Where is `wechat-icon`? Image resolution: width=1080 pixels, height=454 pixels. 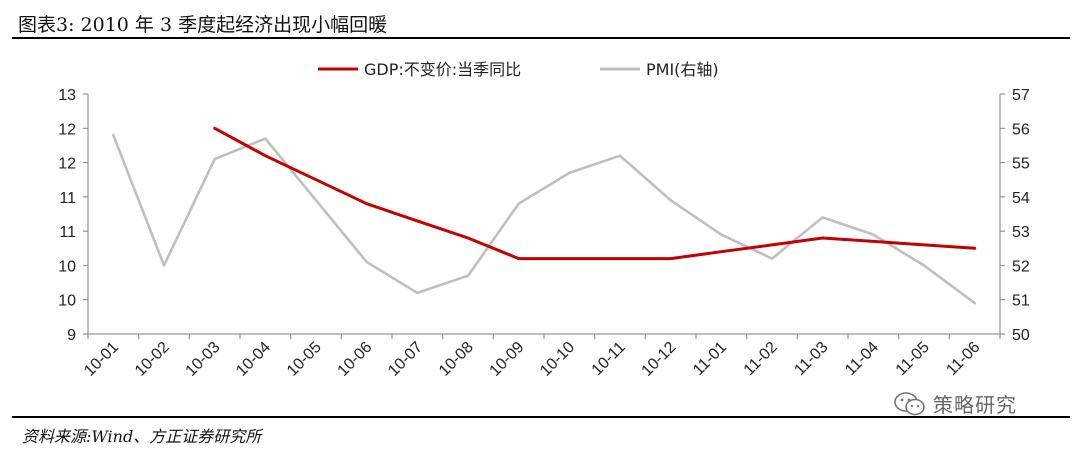
wechat-icon is located at coordinates (909, 403).